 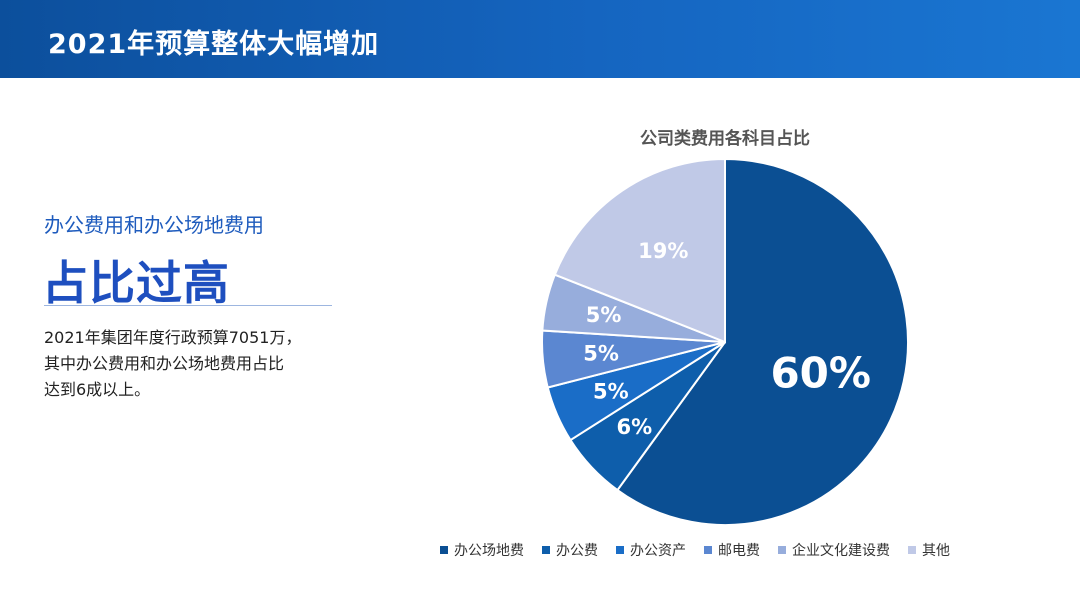 I want to click on left-headline: 占比过高, so click(x=136, y=283).